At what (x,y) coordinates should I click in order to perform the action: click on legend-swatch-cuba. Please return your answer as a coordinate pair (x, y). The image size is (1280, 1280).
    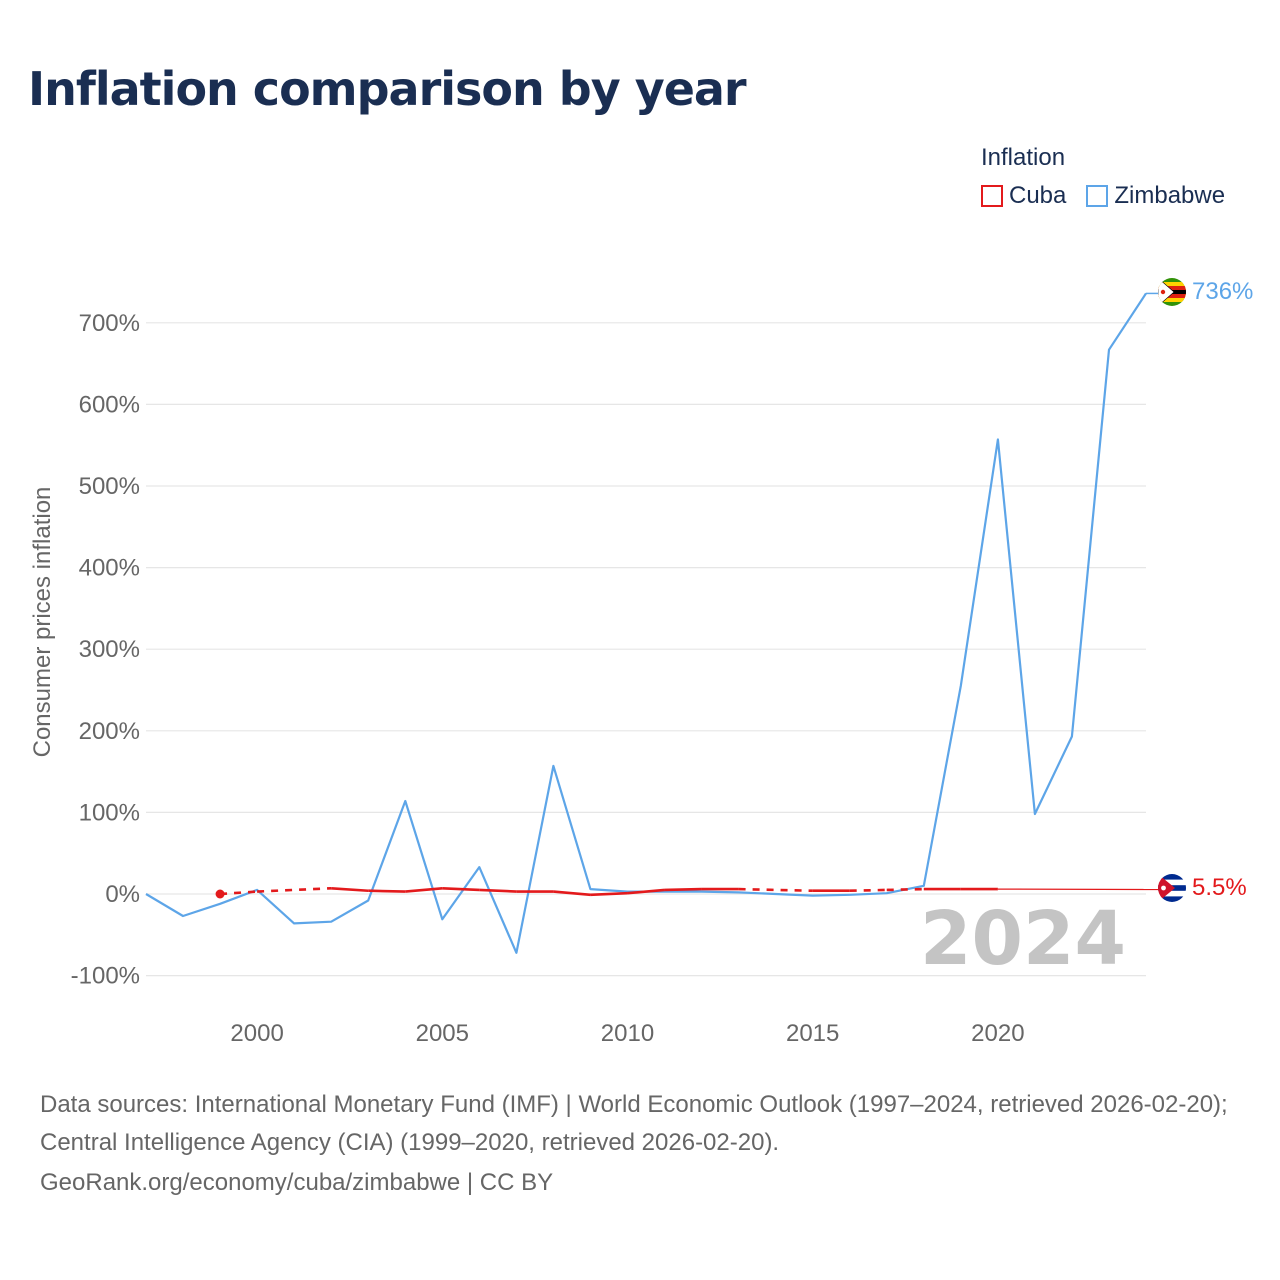
    Looking at the image, I should click on (992, 196).